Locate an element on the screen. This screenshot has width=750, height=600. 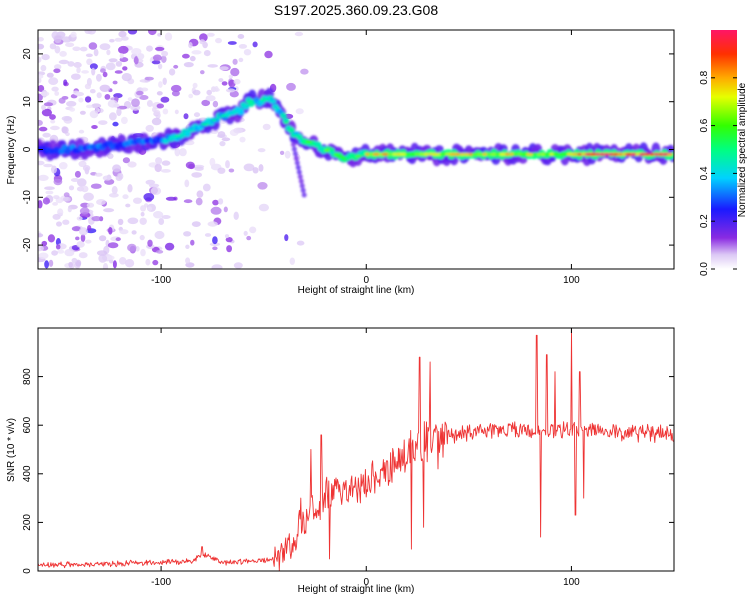
snr-x-axis-label: Height of straight line (km) is located at coordinates (356, 589).